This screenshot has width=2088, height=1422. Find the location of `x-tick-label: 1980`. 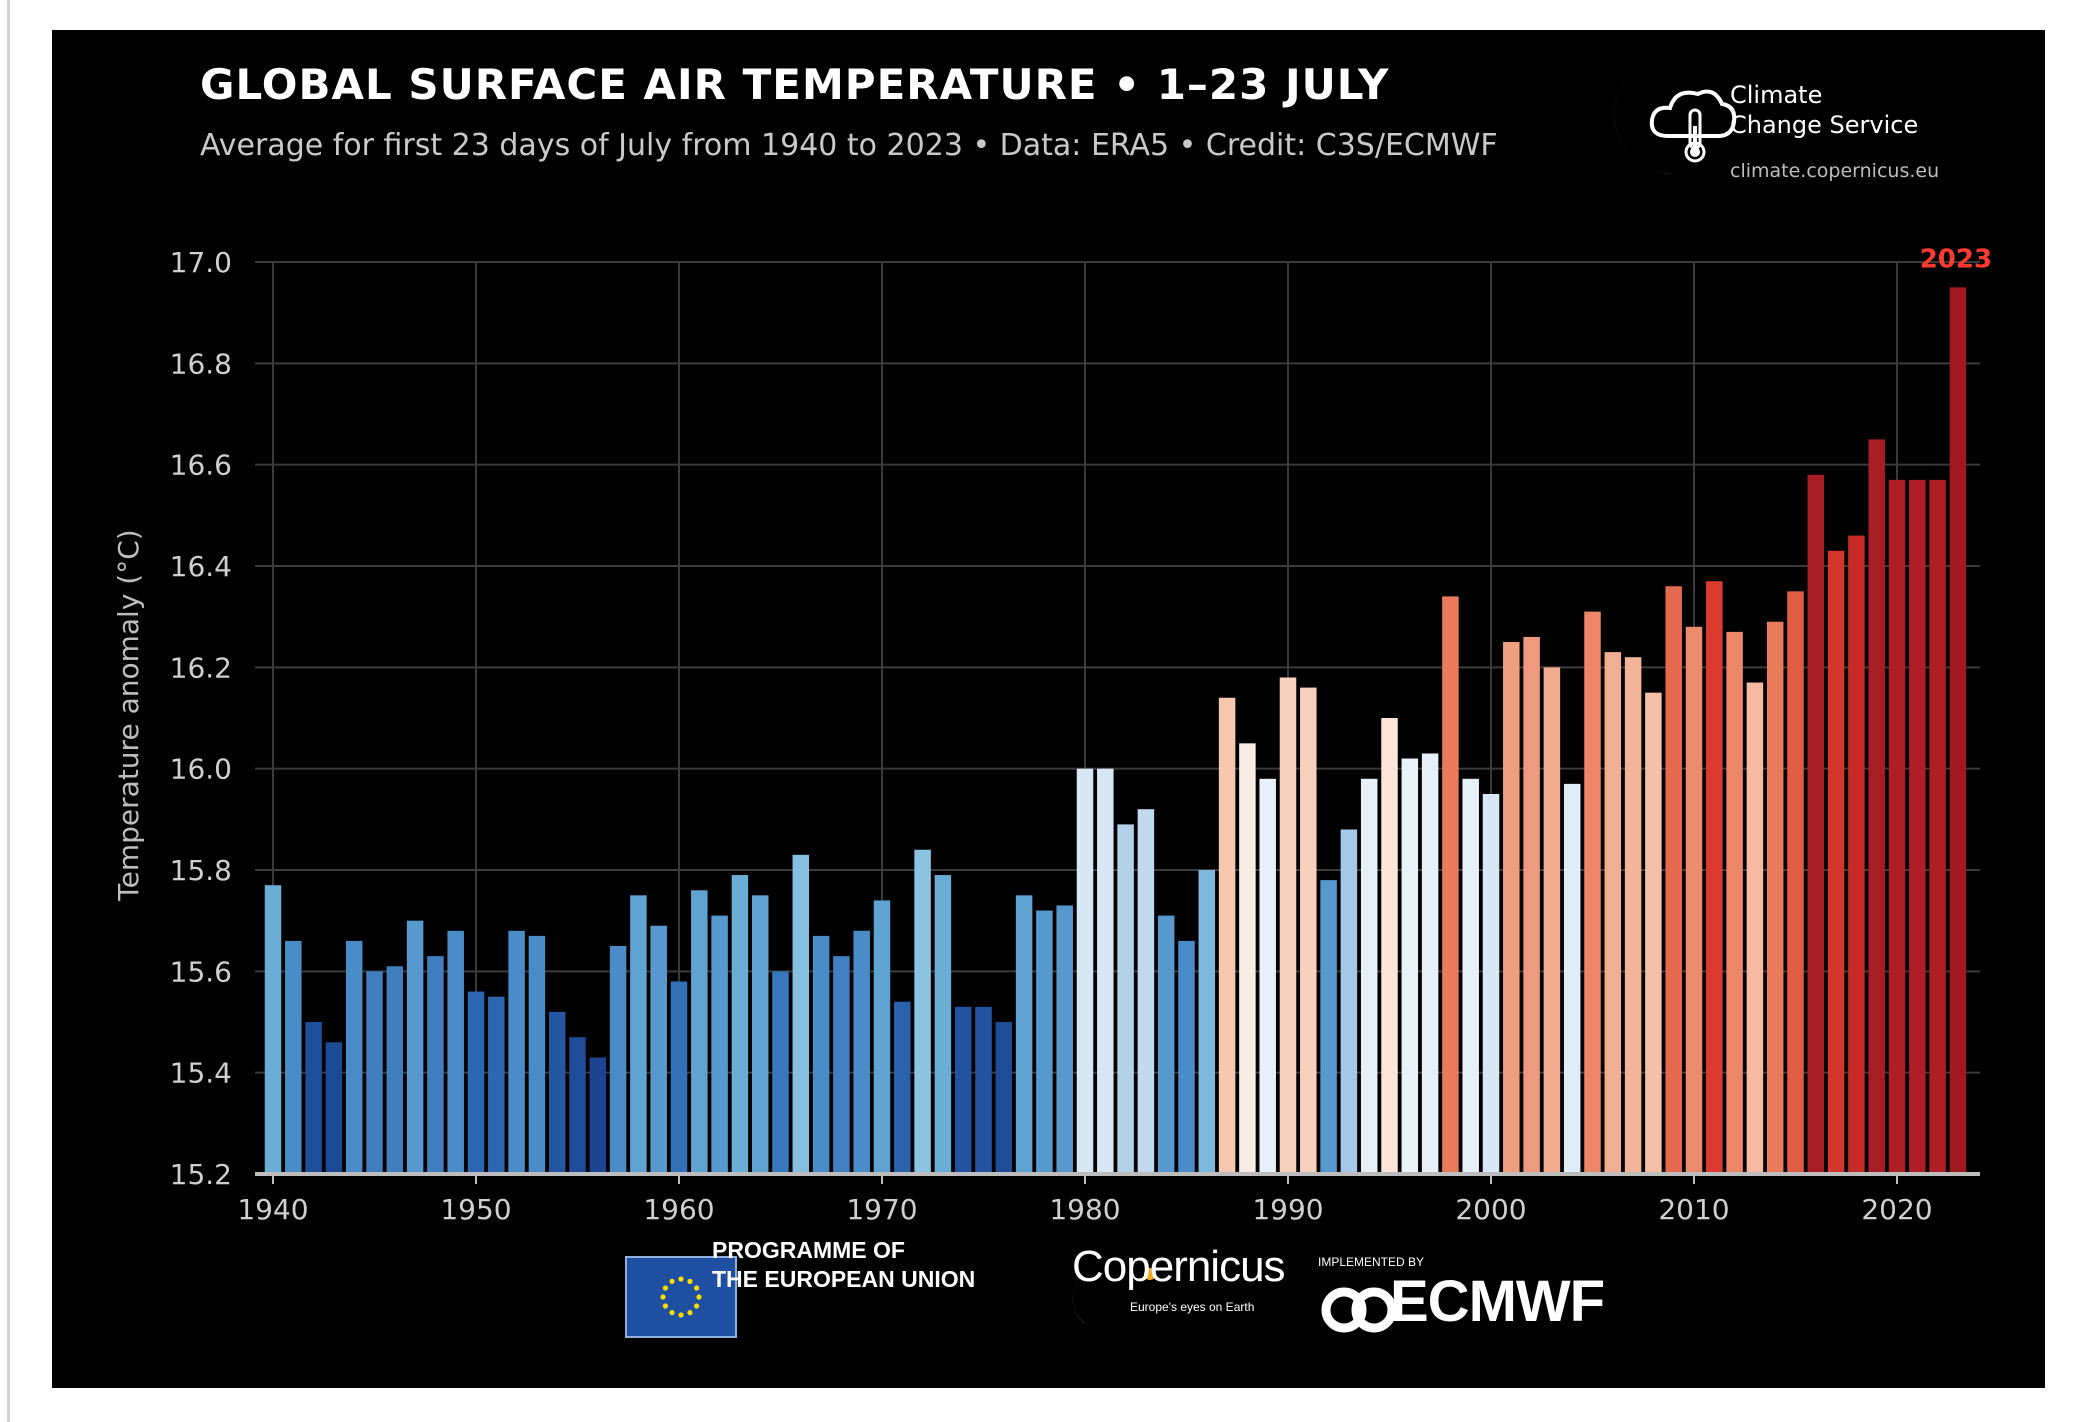

x-tick-label: 1980 is located at coordinates (1084, 1209).